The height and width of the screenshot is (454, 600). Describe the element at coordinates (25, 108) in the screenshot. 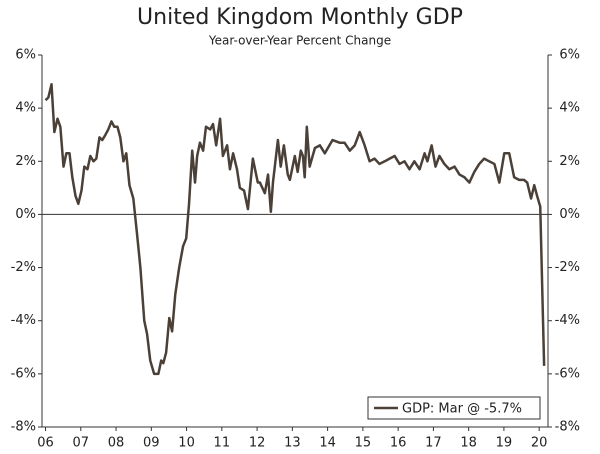

I see `y-tick-label: 4%` at that location.